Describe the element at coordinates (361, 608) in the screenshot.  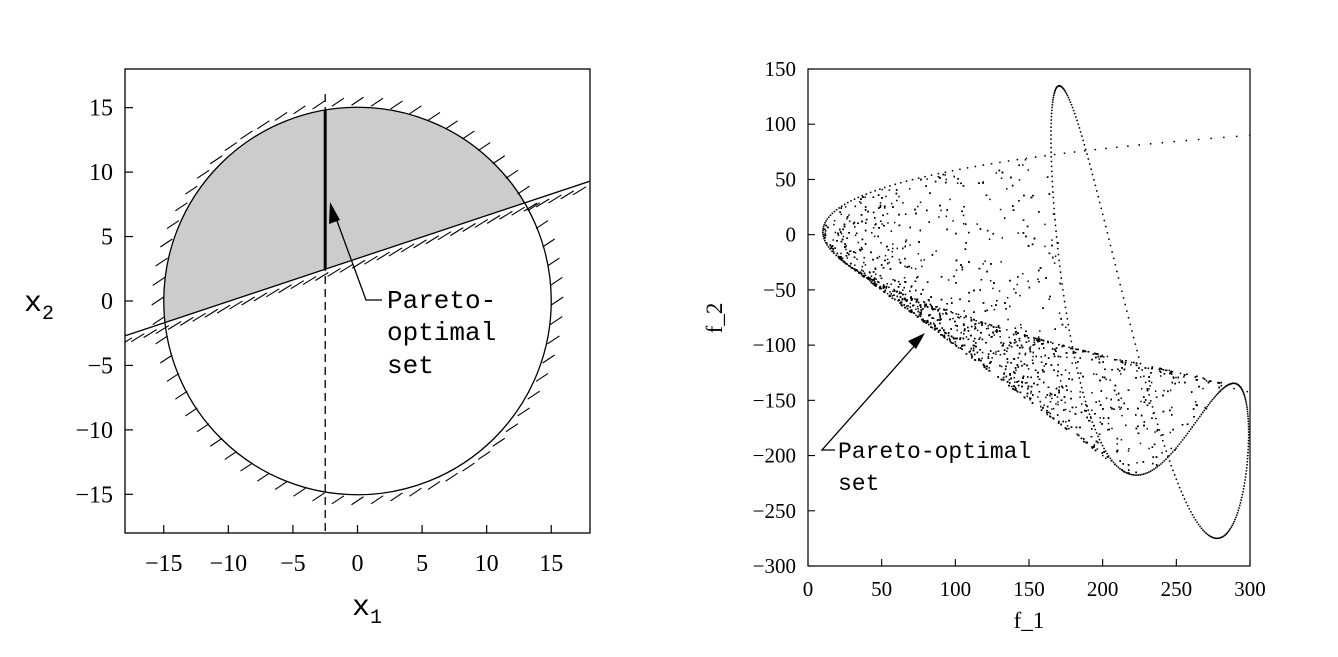
I see `left-xlabel-main: x` at that location.